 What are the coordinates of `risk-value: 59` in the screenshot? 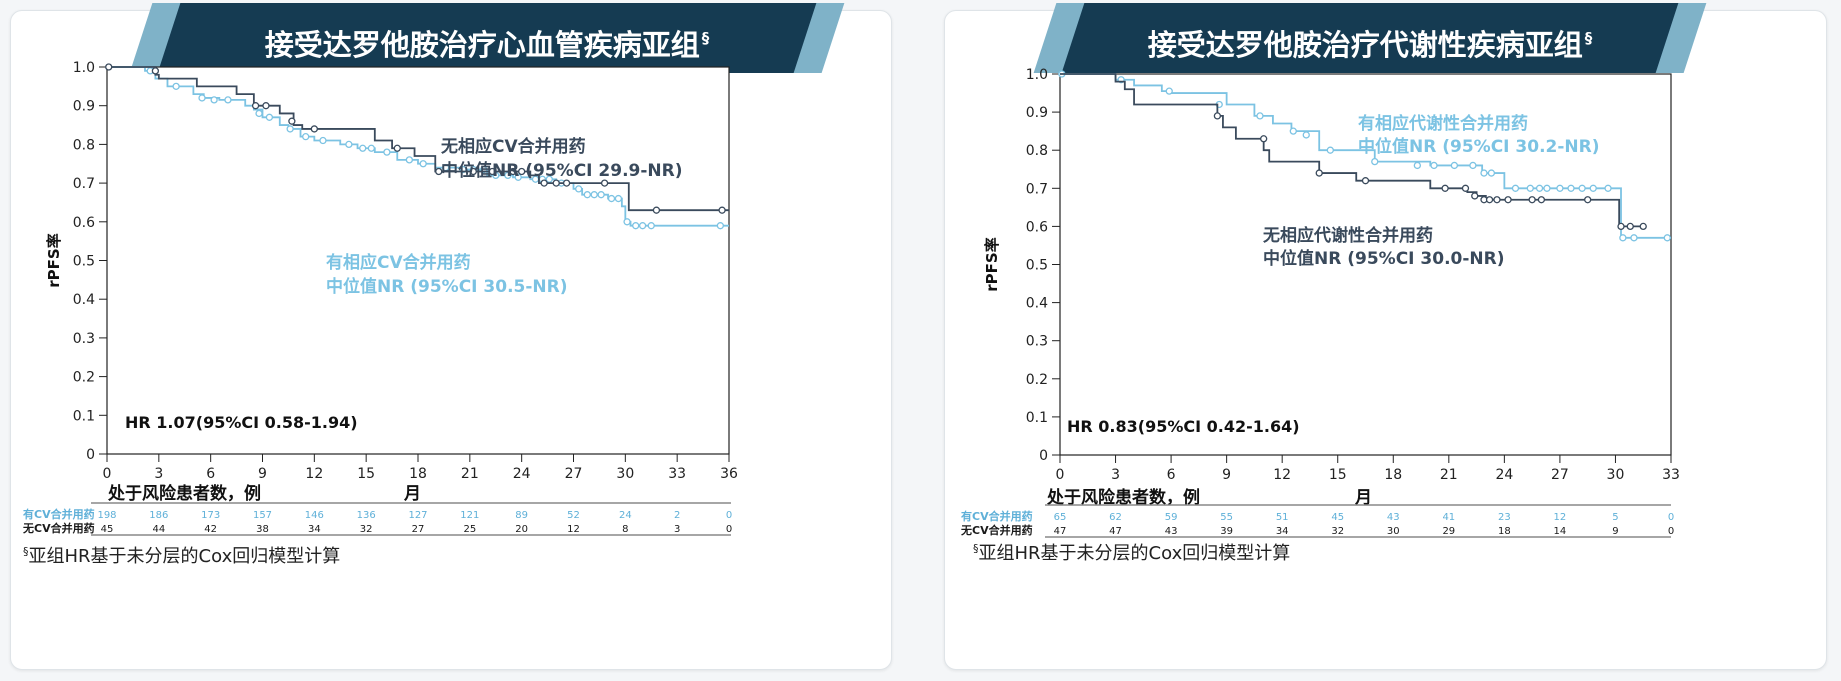 It's located at (1171, 517).